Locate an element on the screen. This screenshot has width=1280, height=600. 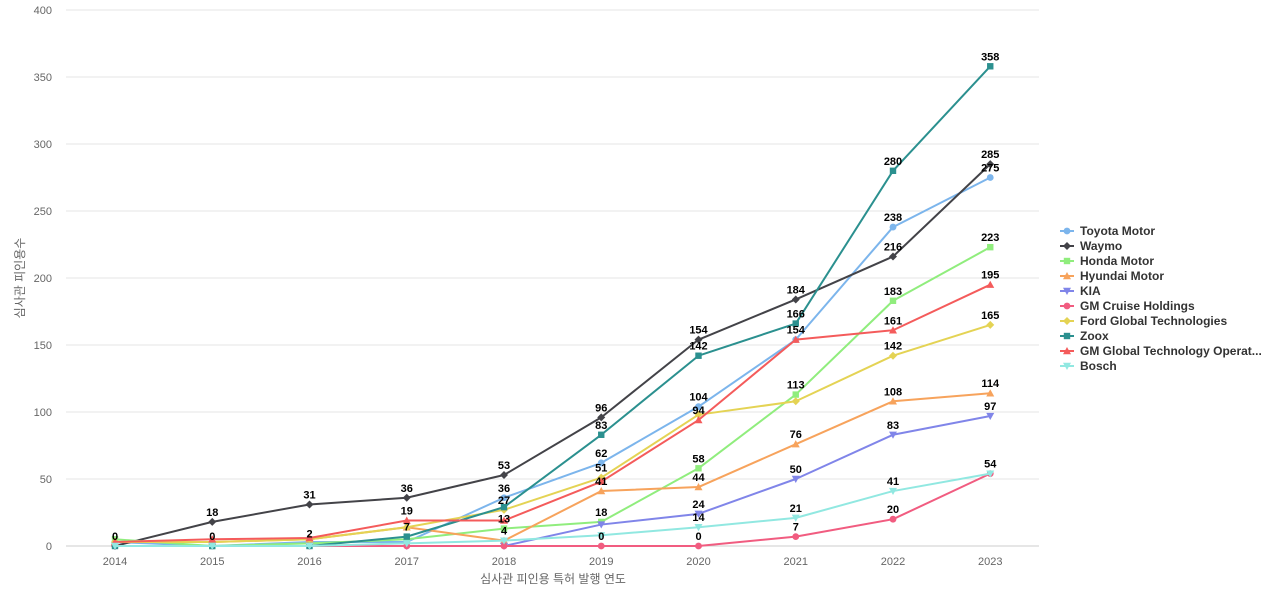
data-label: 7 is located at coordinates (796, 528).